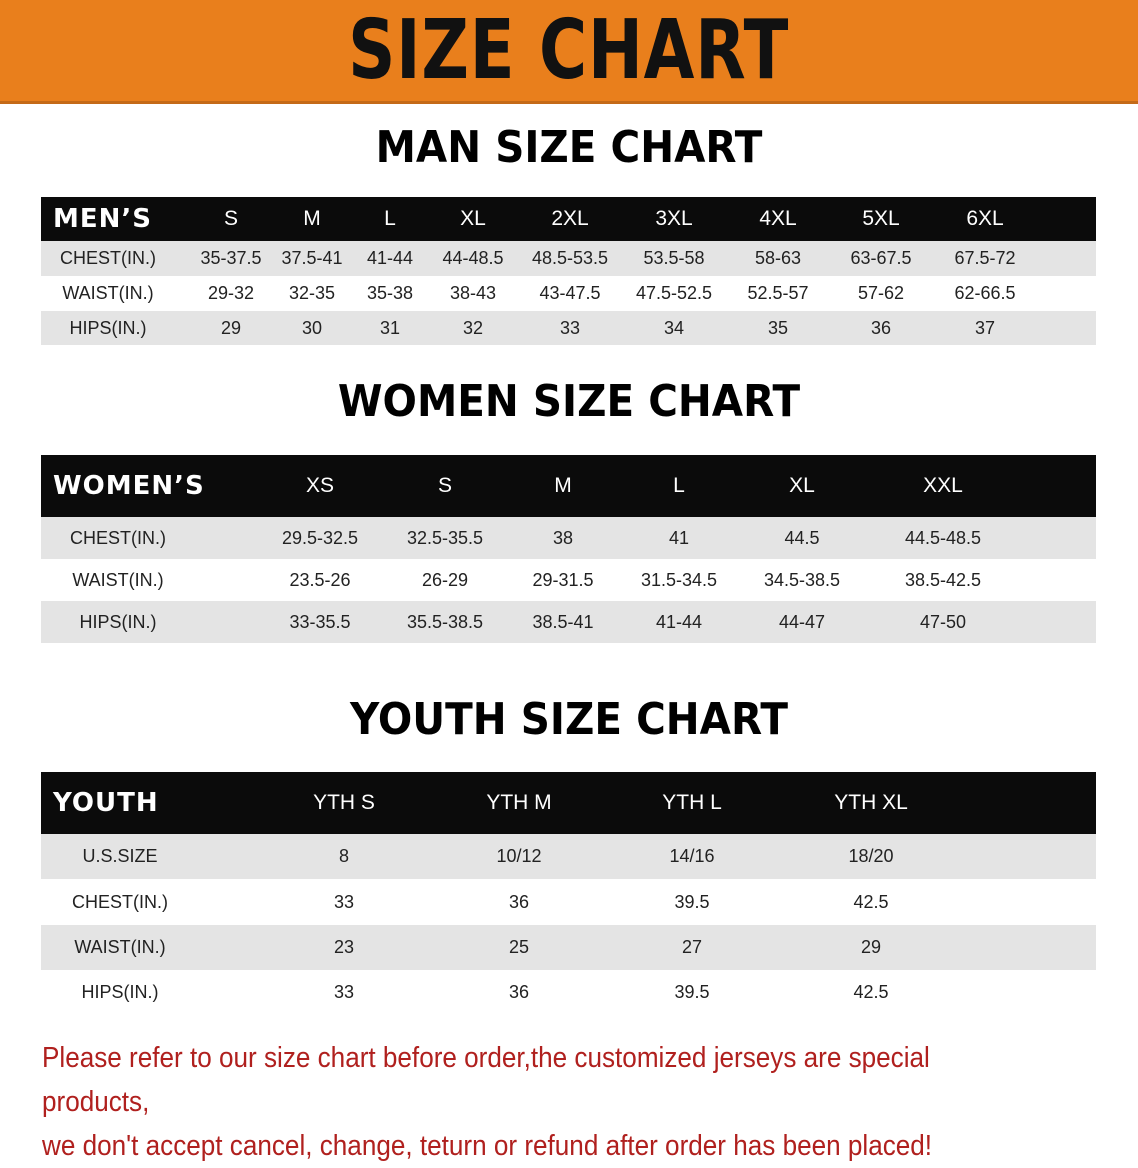 Image resolution: width=1138 pixels, height=1168 pixels. I want to click on size-header: XL, so click(473, 218).